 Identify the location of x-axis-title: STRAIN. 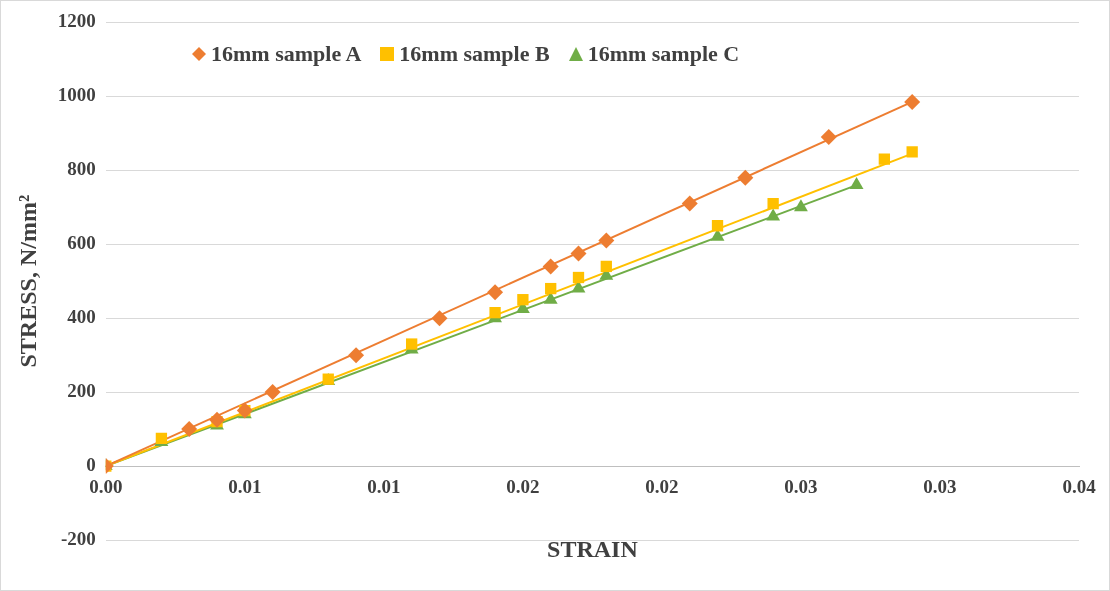
(593, 549).